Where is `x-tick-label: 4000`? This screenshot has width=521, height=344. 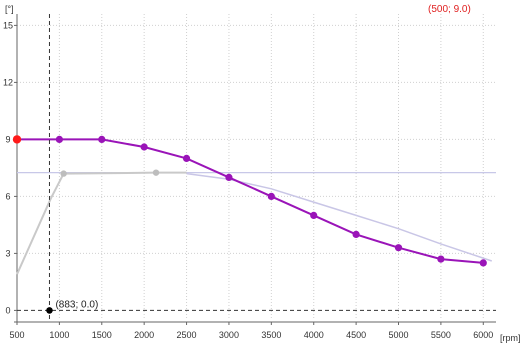
x-tick-label: 4000 is located at coordinates (314, 335).